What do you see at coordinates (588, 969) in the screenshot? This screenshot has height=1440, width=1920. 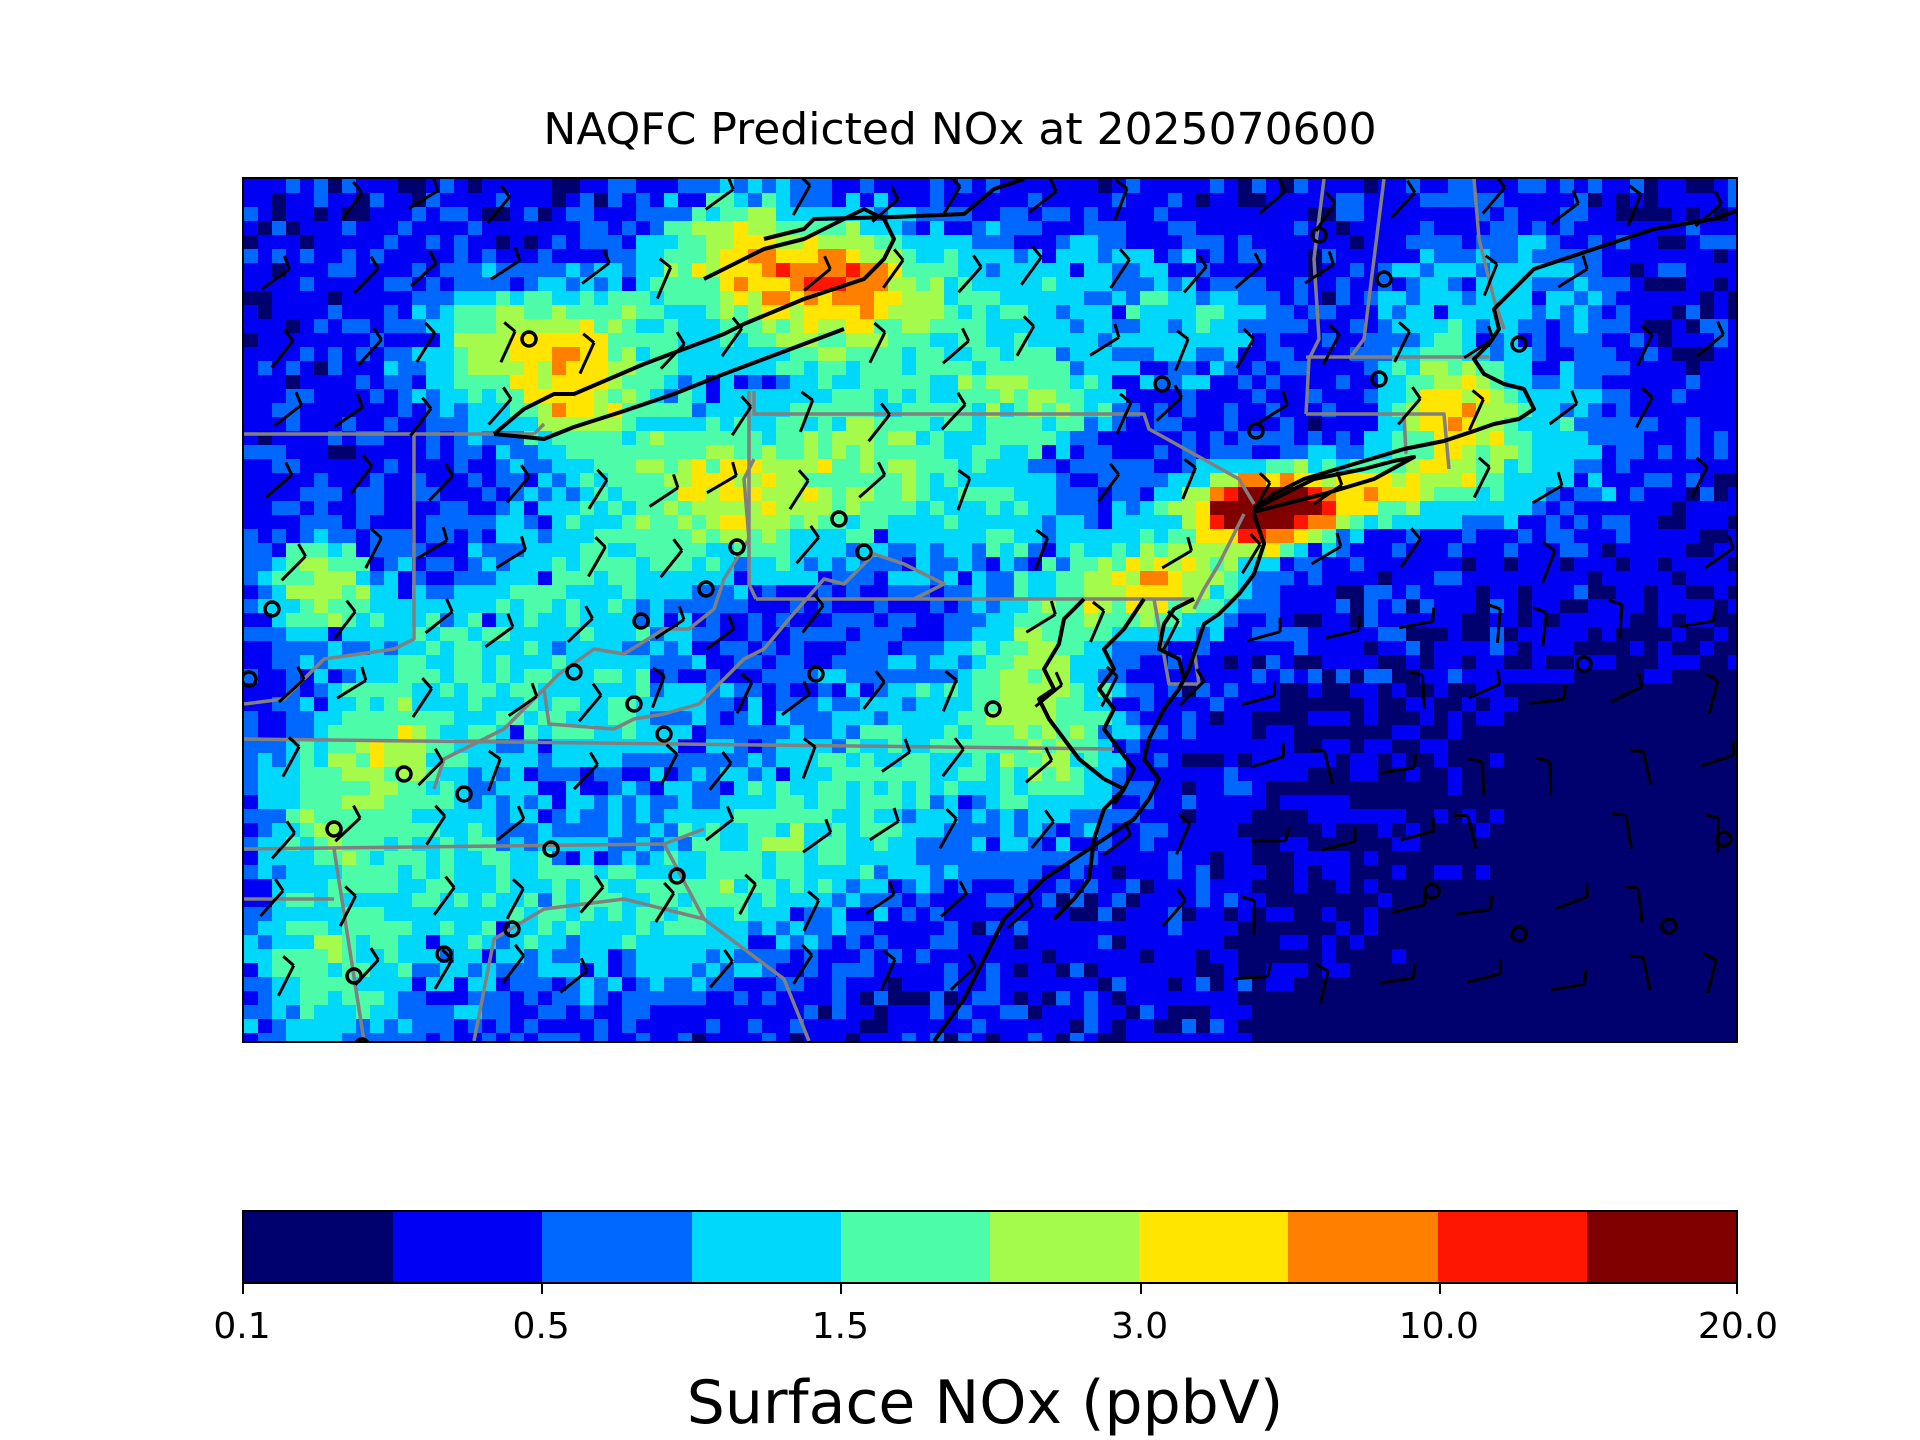 I see `sc-ga-border` at bounding box center [588, 969].